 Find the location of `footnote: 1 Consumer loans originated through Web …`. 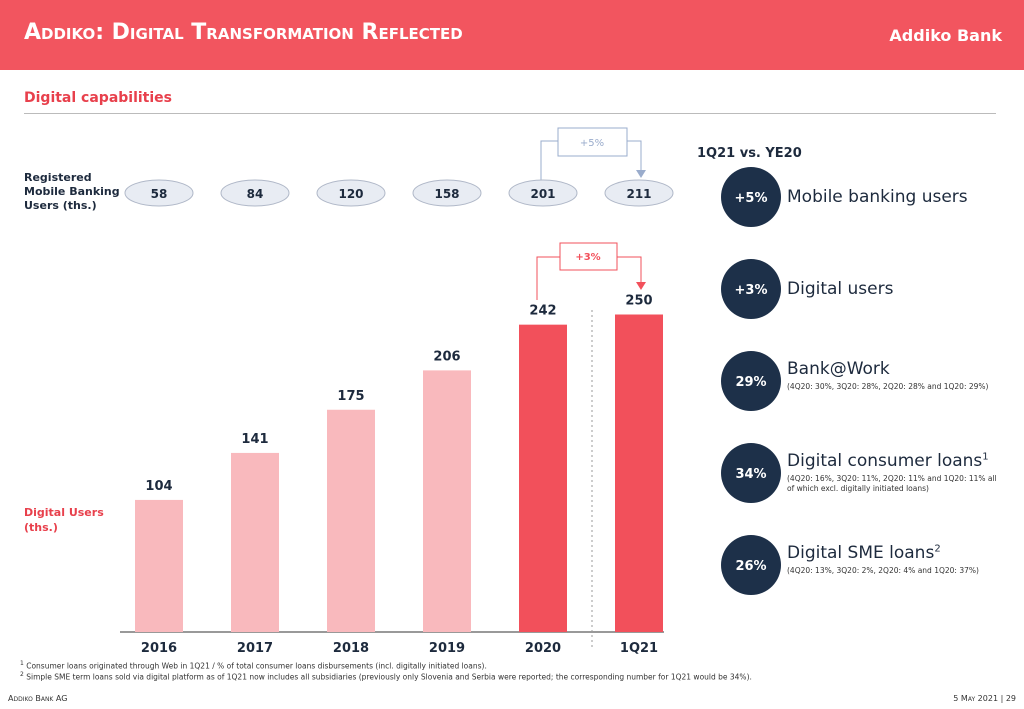

footnote: 1 Consumer loans originated through Web … is located at coordinates (253, 665).